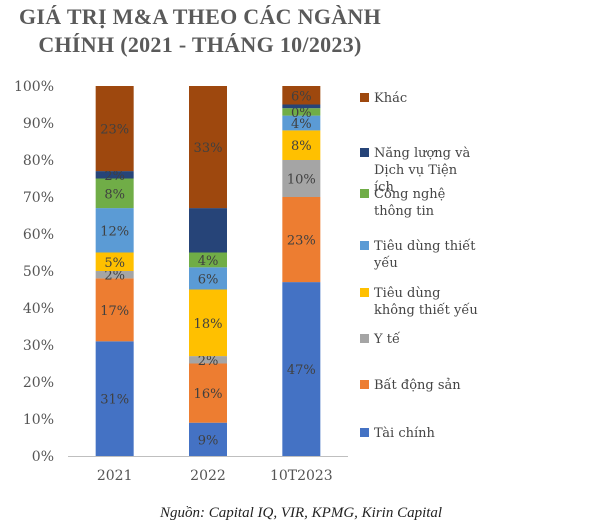  I want to click on legend-label: Tiêu dùng thiết yếu, so click(424, 254).